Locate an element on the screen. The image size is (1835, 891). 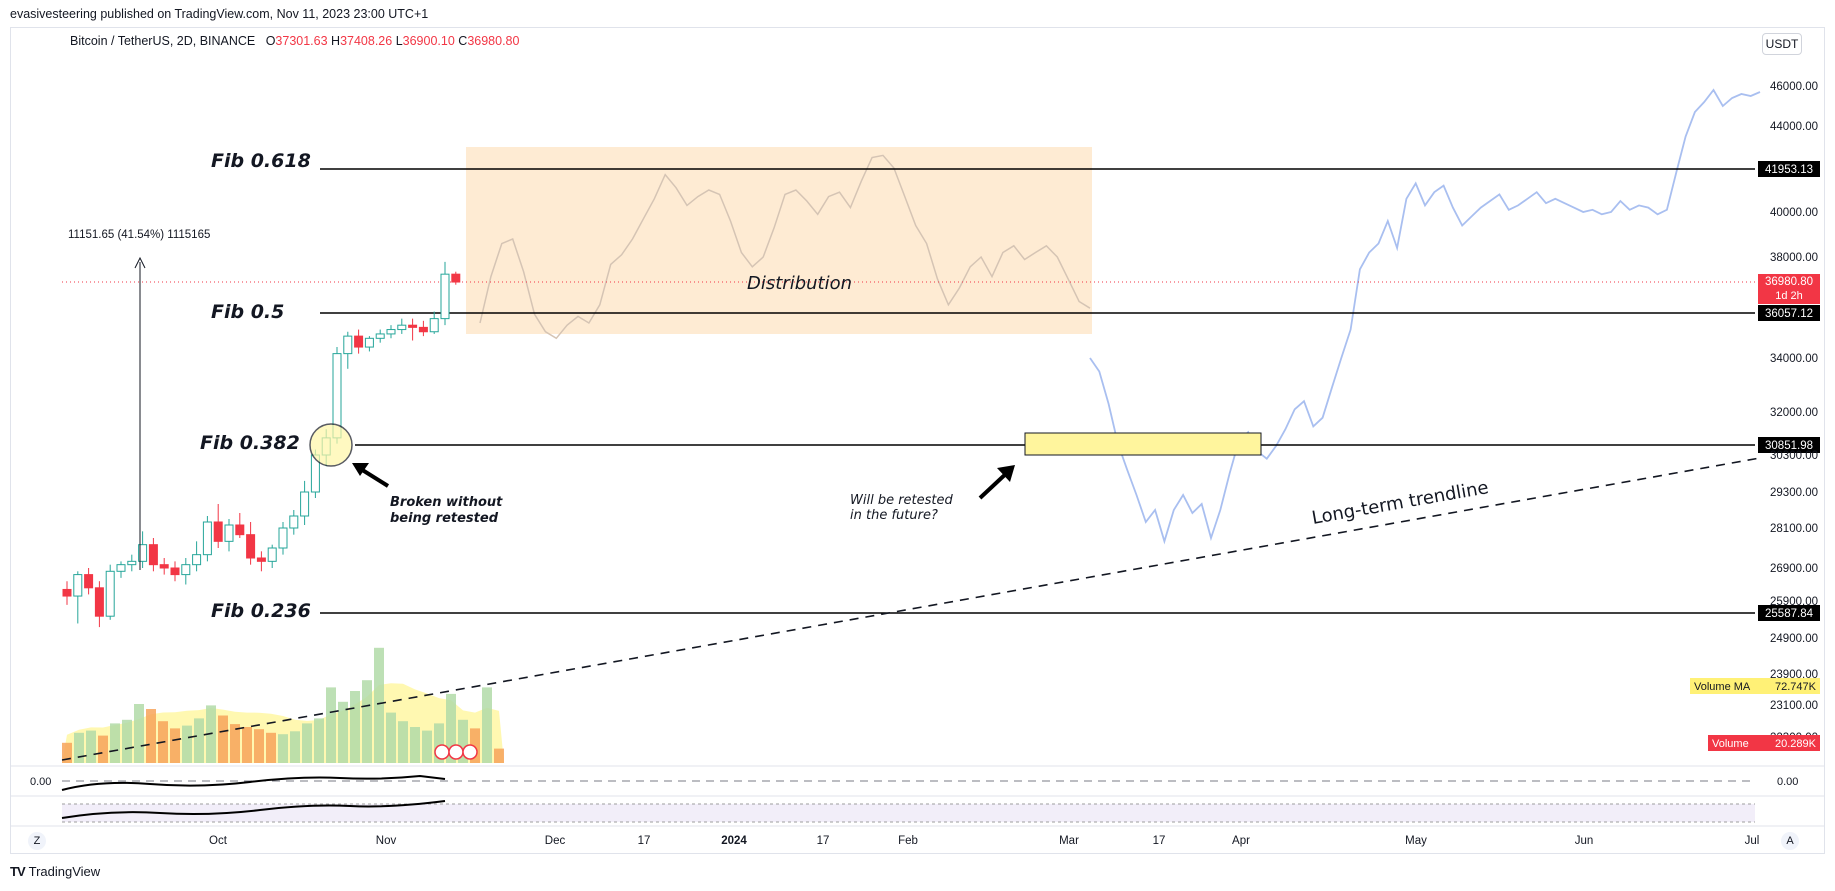
time-axis-tick: Oct is located at coordinates (218, 841).